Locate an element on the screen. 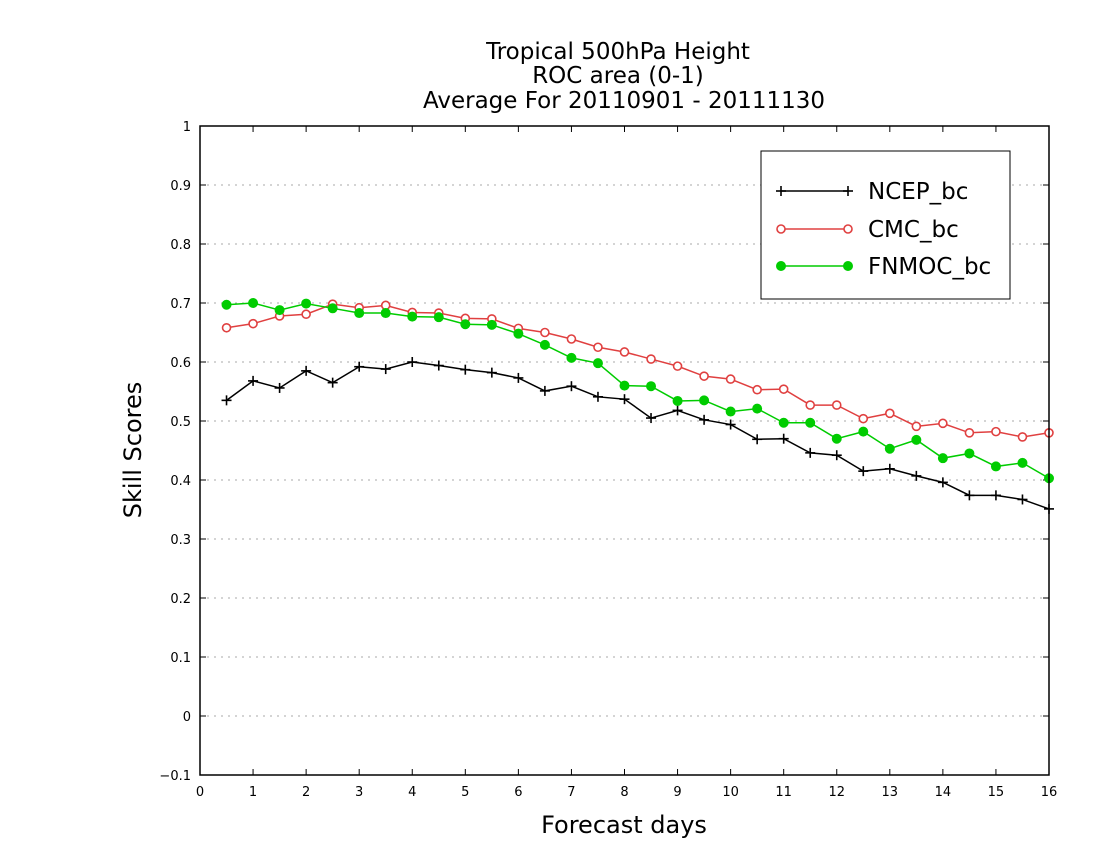  x-tick-label: 15 is located at coordinates (996, 792).